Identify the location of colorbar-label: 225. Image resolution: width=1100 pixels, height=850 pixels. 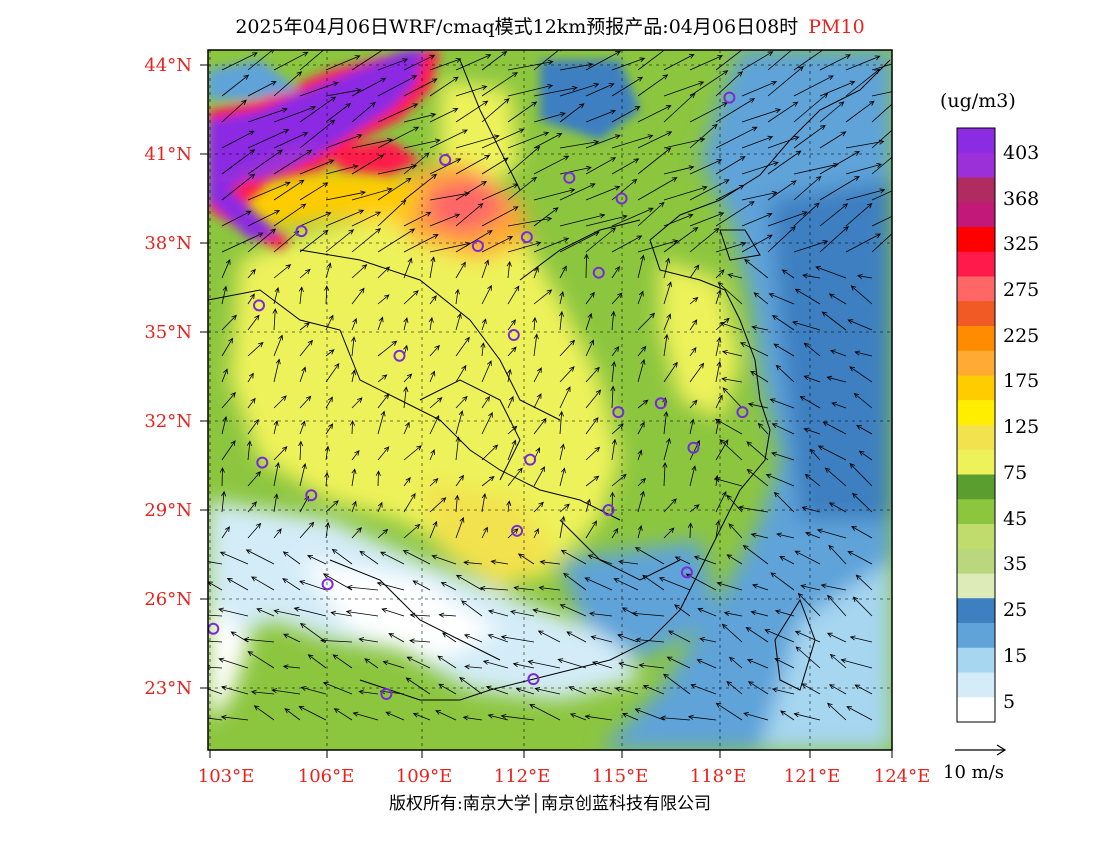
(1021, 336).